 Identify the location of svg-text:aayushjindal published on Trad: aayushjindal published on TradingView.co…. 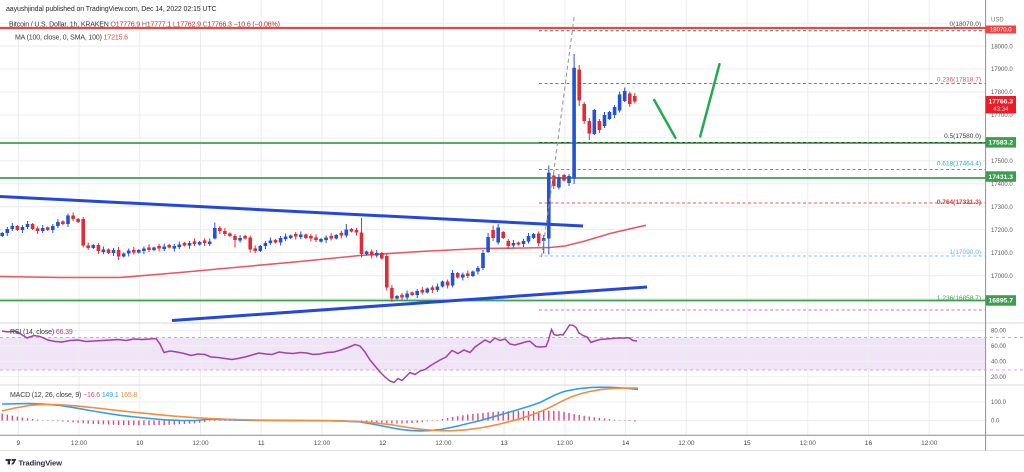
(111, 9).